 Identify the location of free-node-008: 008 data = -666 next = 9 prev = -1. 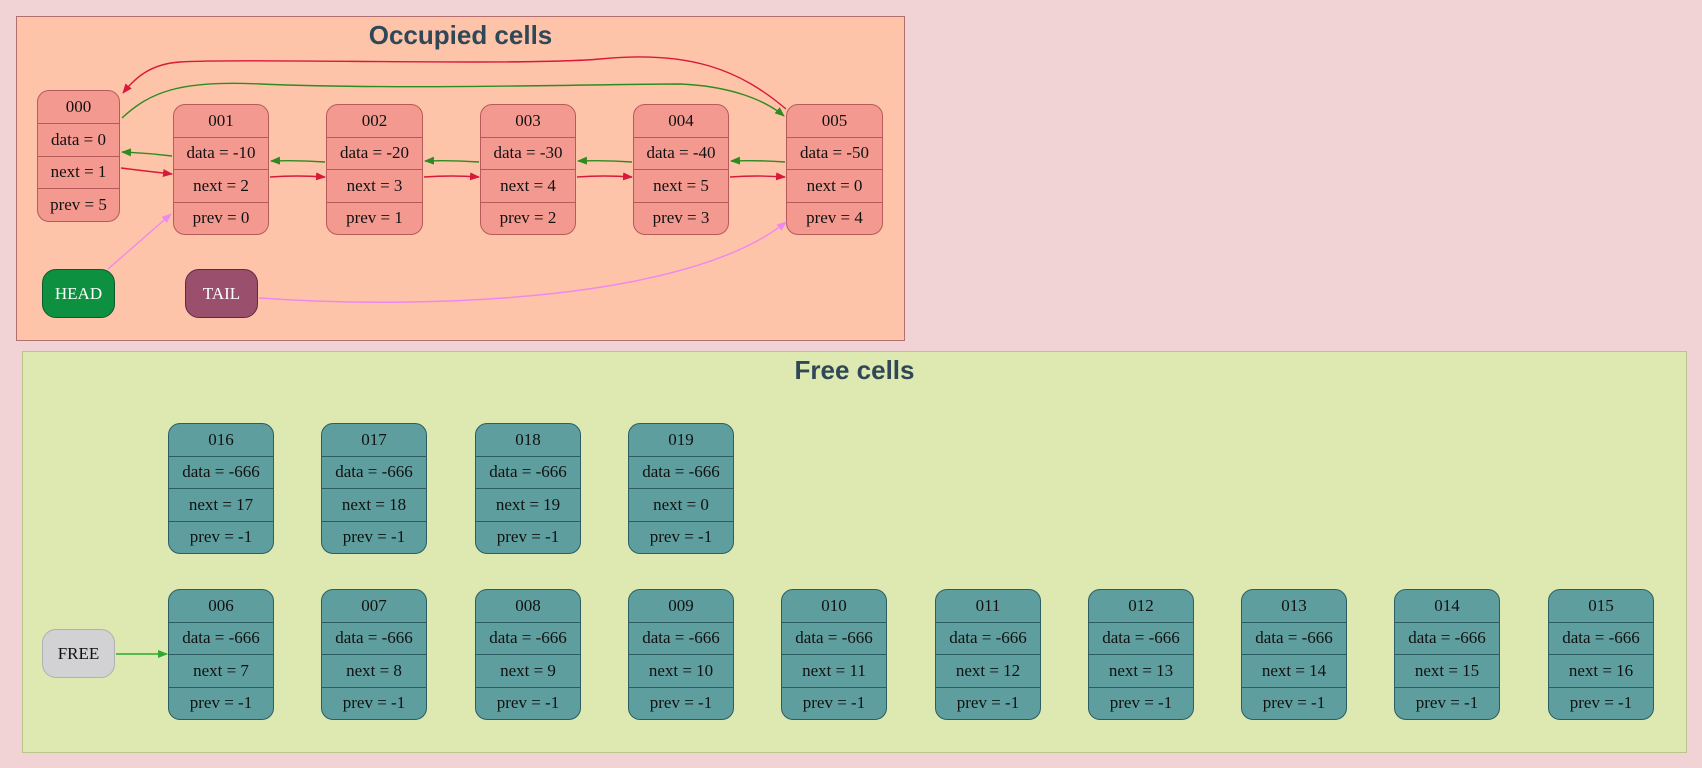
(528, 654).